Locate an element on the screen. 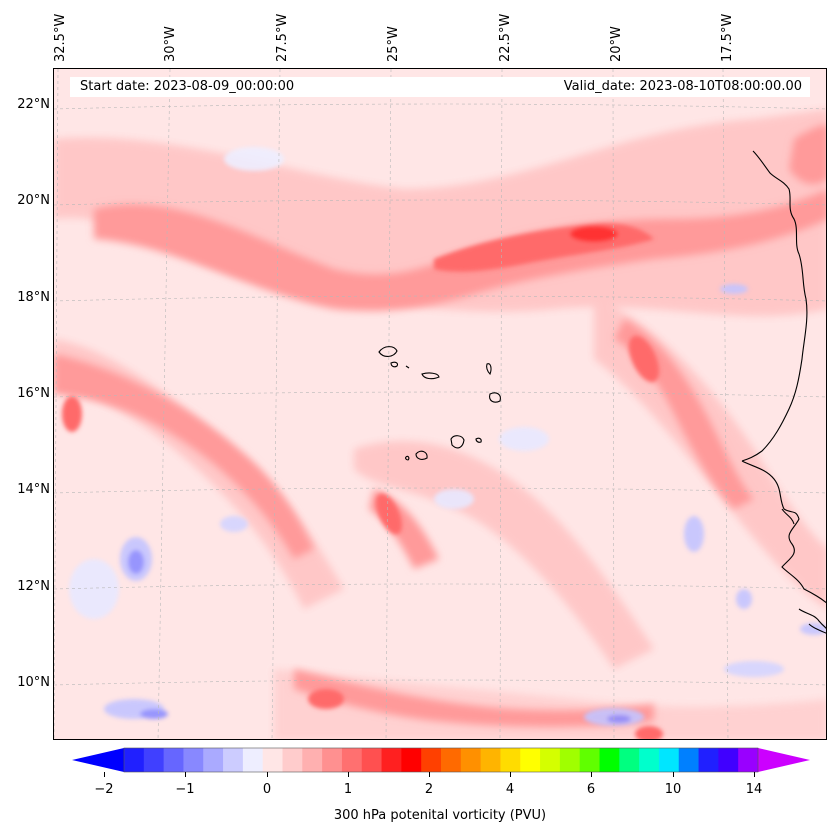 The height and width of the screenshot is (836, 837). colorbar-min-arrow is located at coordinates (98, 760).